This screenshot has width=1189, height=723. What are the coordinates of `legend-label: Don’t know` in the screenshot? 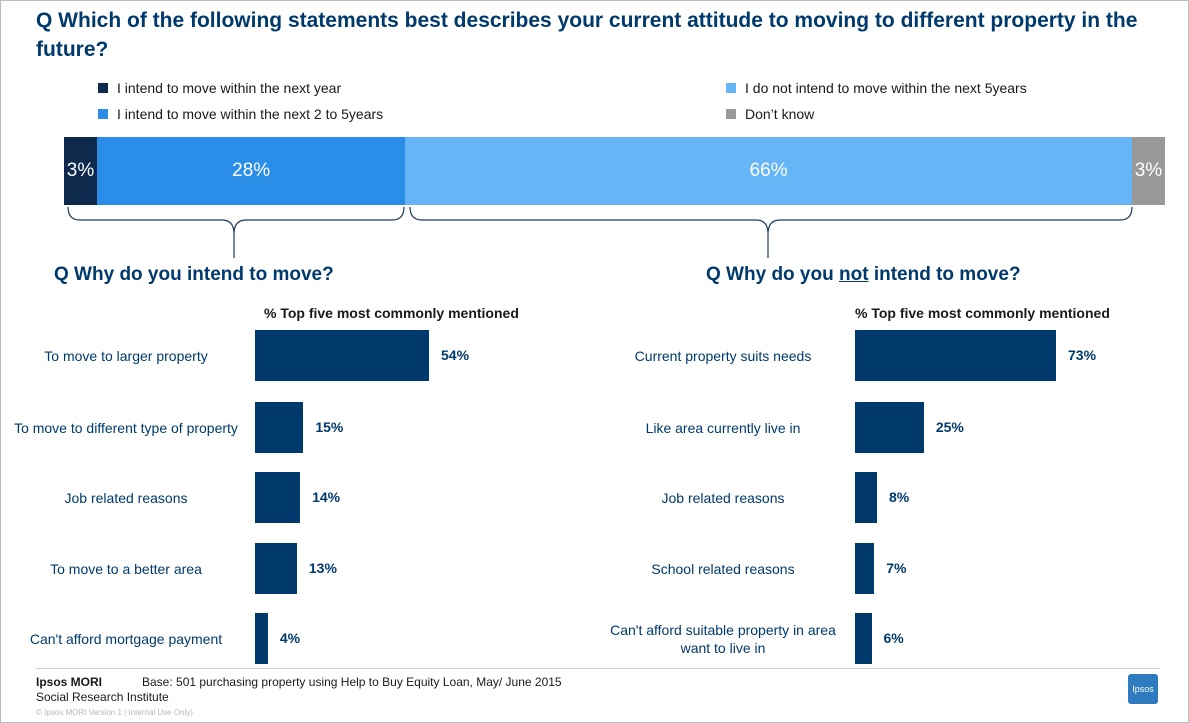 It's located at (780, 114).